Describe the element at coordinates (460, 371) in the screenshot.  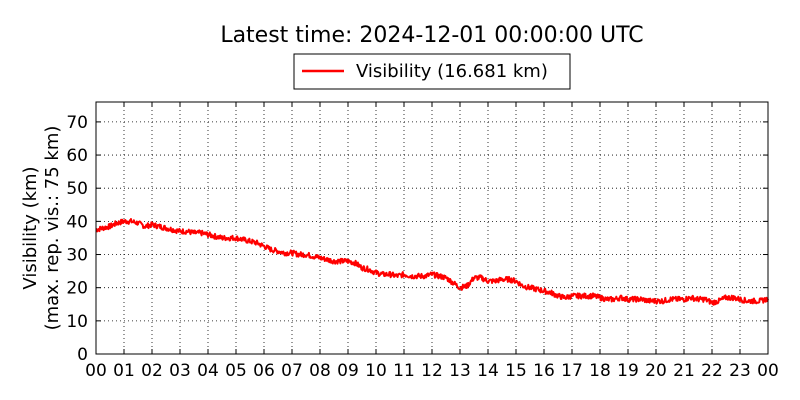
I see `x-tick-label: 13` at that location.